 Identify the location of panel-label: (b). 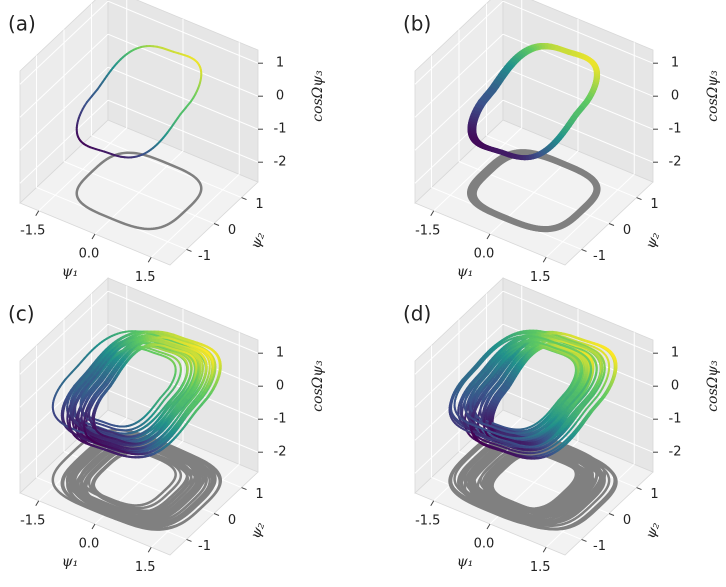
(417, 24).